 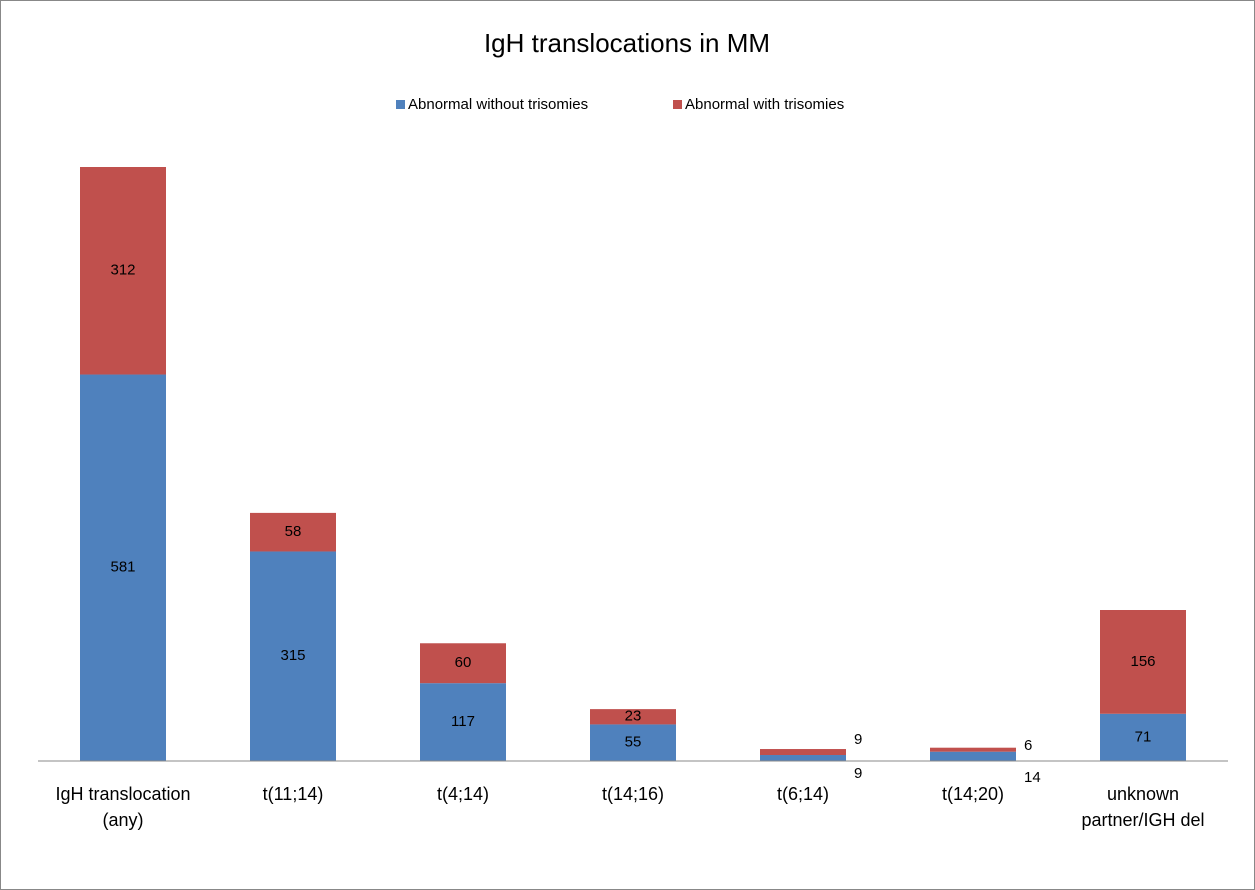 I want to click on data-label: 60, so click(x=463, y=662).